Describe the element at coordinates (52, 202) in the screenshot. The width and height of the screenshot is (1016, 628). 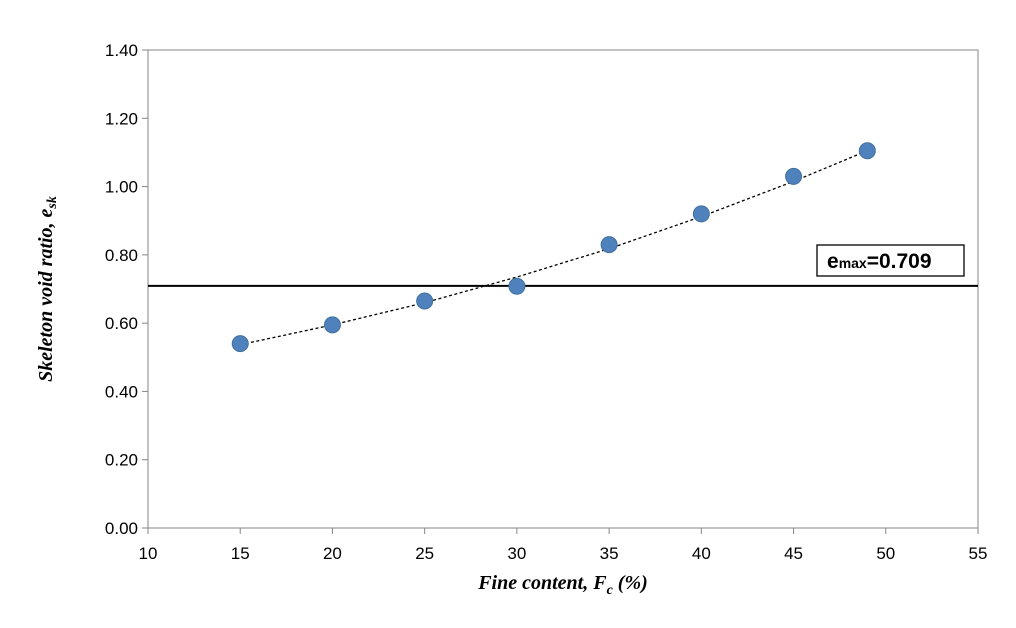
I see `y-axis-title-sub: sk` at that location.